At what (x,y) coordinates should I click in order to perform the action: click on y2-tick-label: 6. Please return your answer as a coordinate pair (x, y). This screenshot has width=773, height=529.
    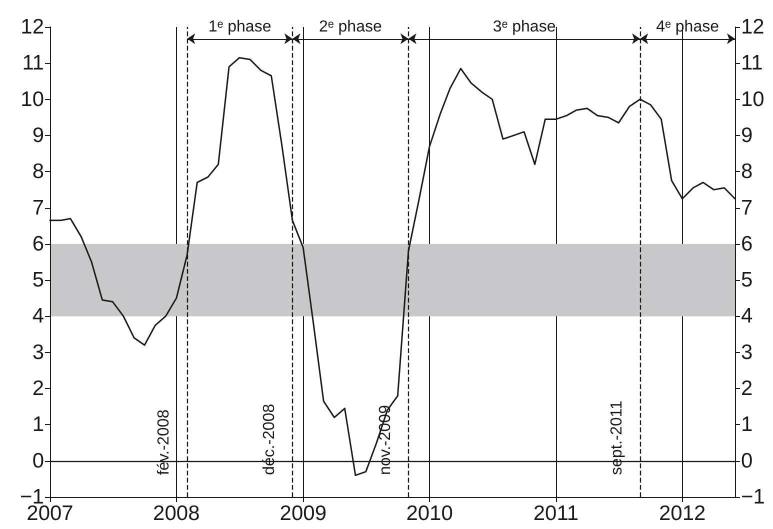
    Looking at the image, I should click on (747, 244).